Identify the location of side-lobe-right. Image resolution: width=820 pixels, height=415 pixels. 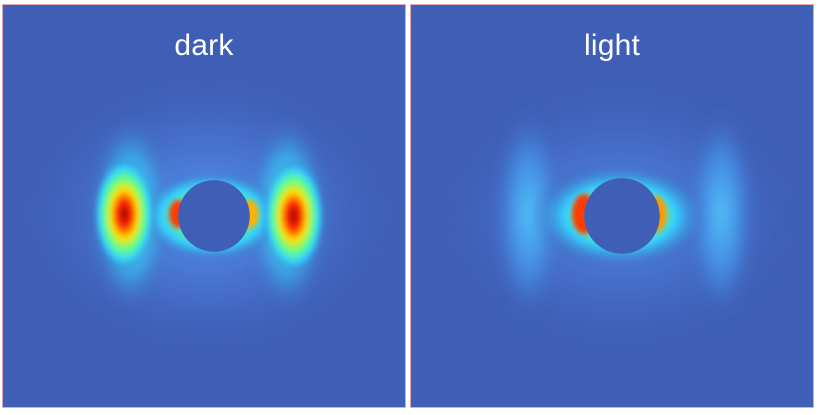
(293, 216).